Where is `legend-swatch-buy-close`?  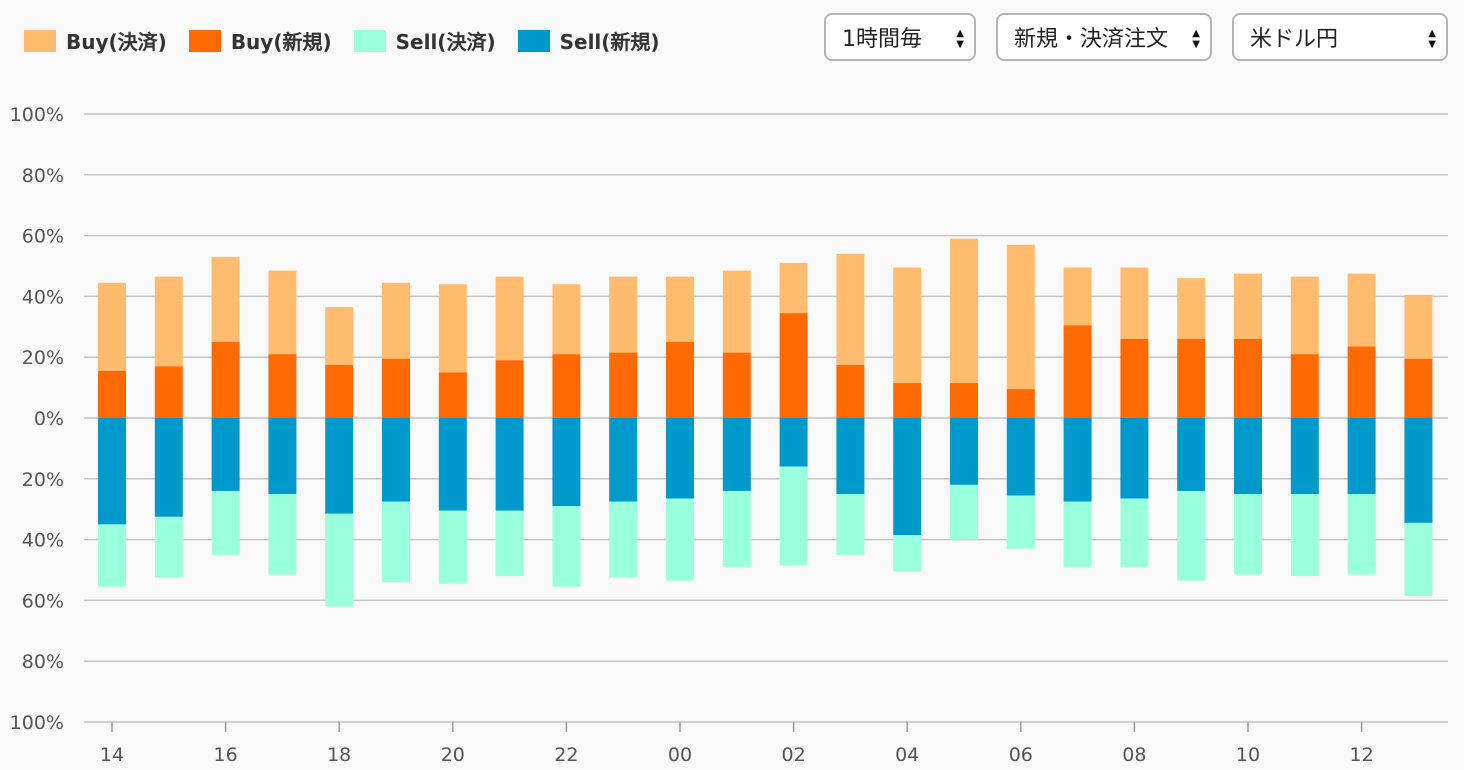 legend-swatch-buy-close is located at coordinates (40, 40).